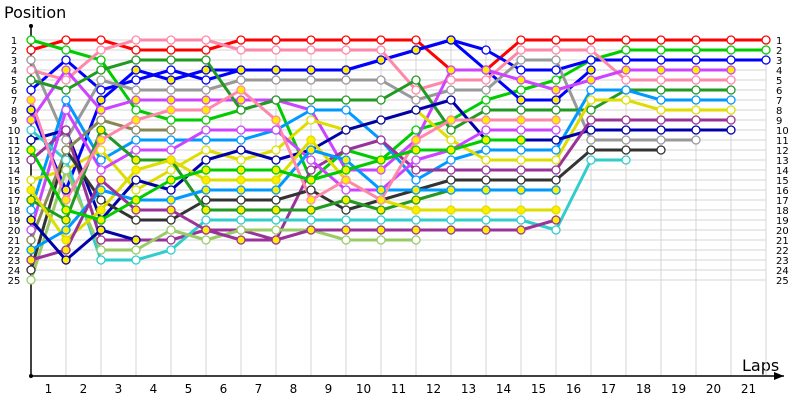 This screenshot has height=400, width=800. I want to click on x-tick-label: 19, so click(678, 389).